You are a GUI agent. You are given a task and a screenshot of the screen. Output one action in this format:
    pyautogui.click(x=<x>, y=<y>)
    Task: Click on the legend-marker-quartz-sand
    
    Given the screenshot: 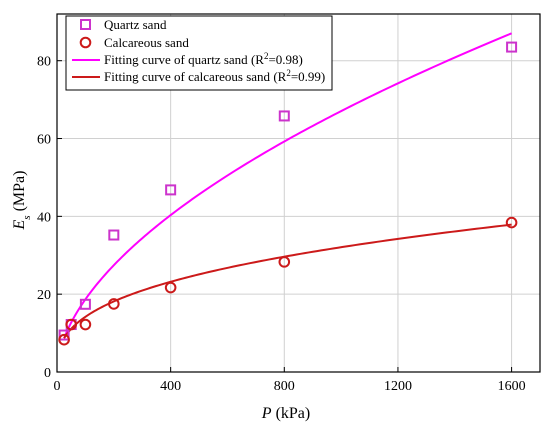 What is the action you would take?
    pyautogui.click(x=85, y=24)
    